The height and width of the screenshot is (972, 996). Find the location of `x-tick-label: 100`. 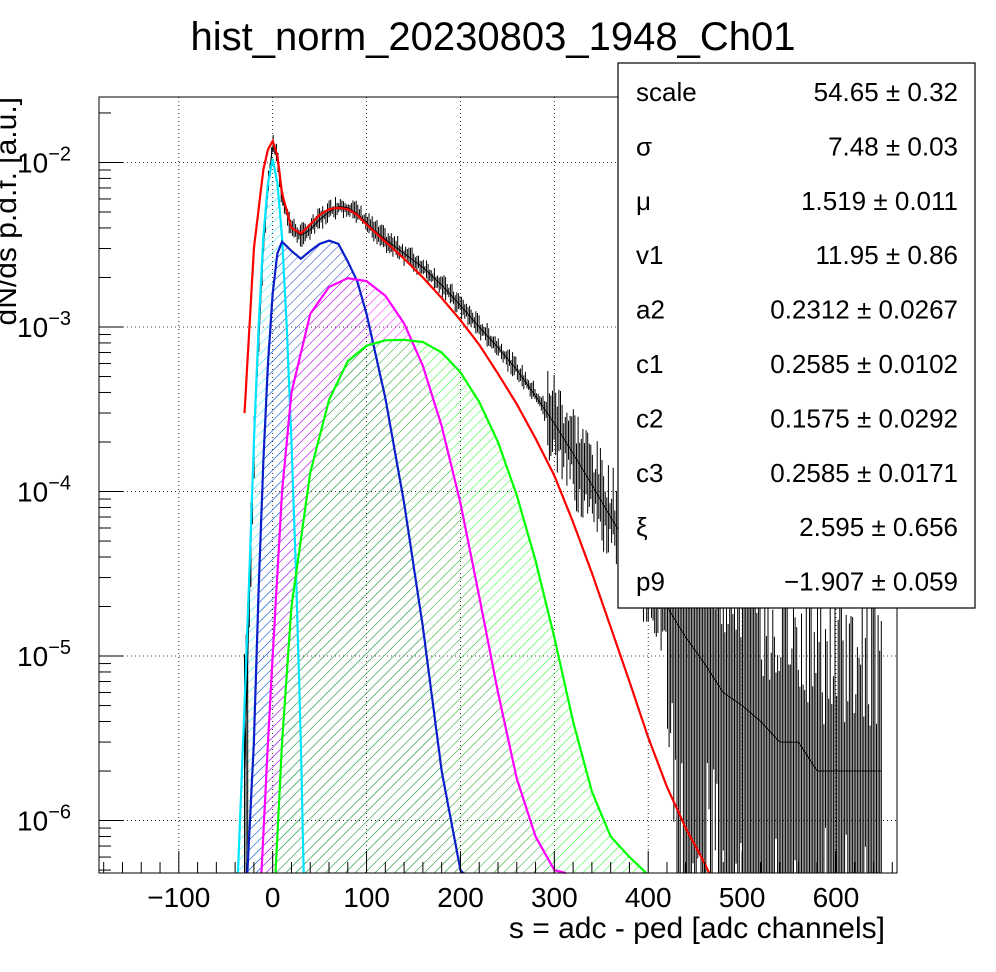

x-tick-label: 100 is located at coordinates (366, 897).